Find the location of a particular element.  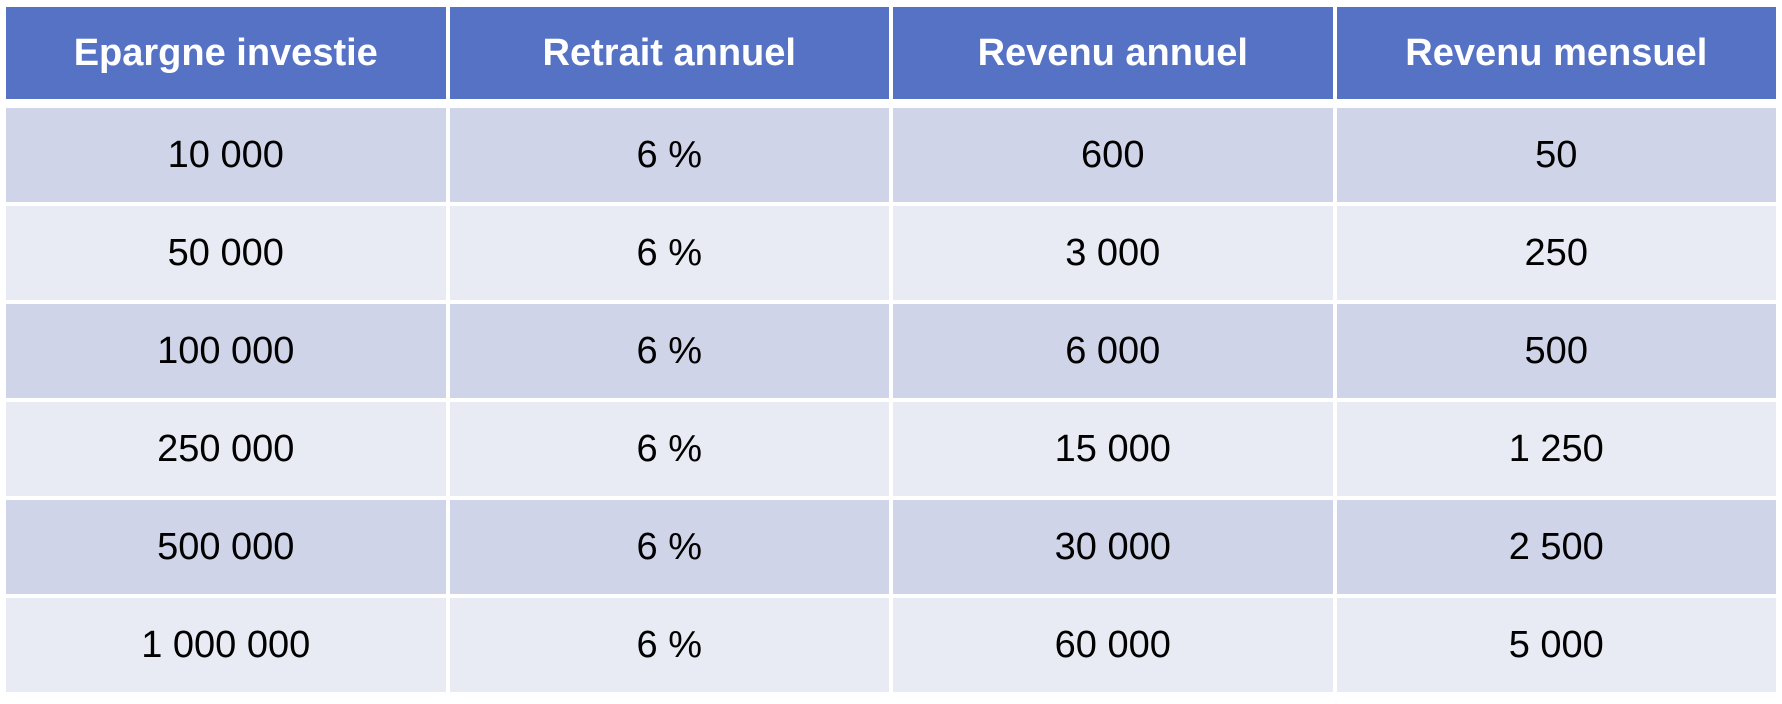

header-revenu-mensuel: Revenu mensuel is located at coordinates (1556, 55).